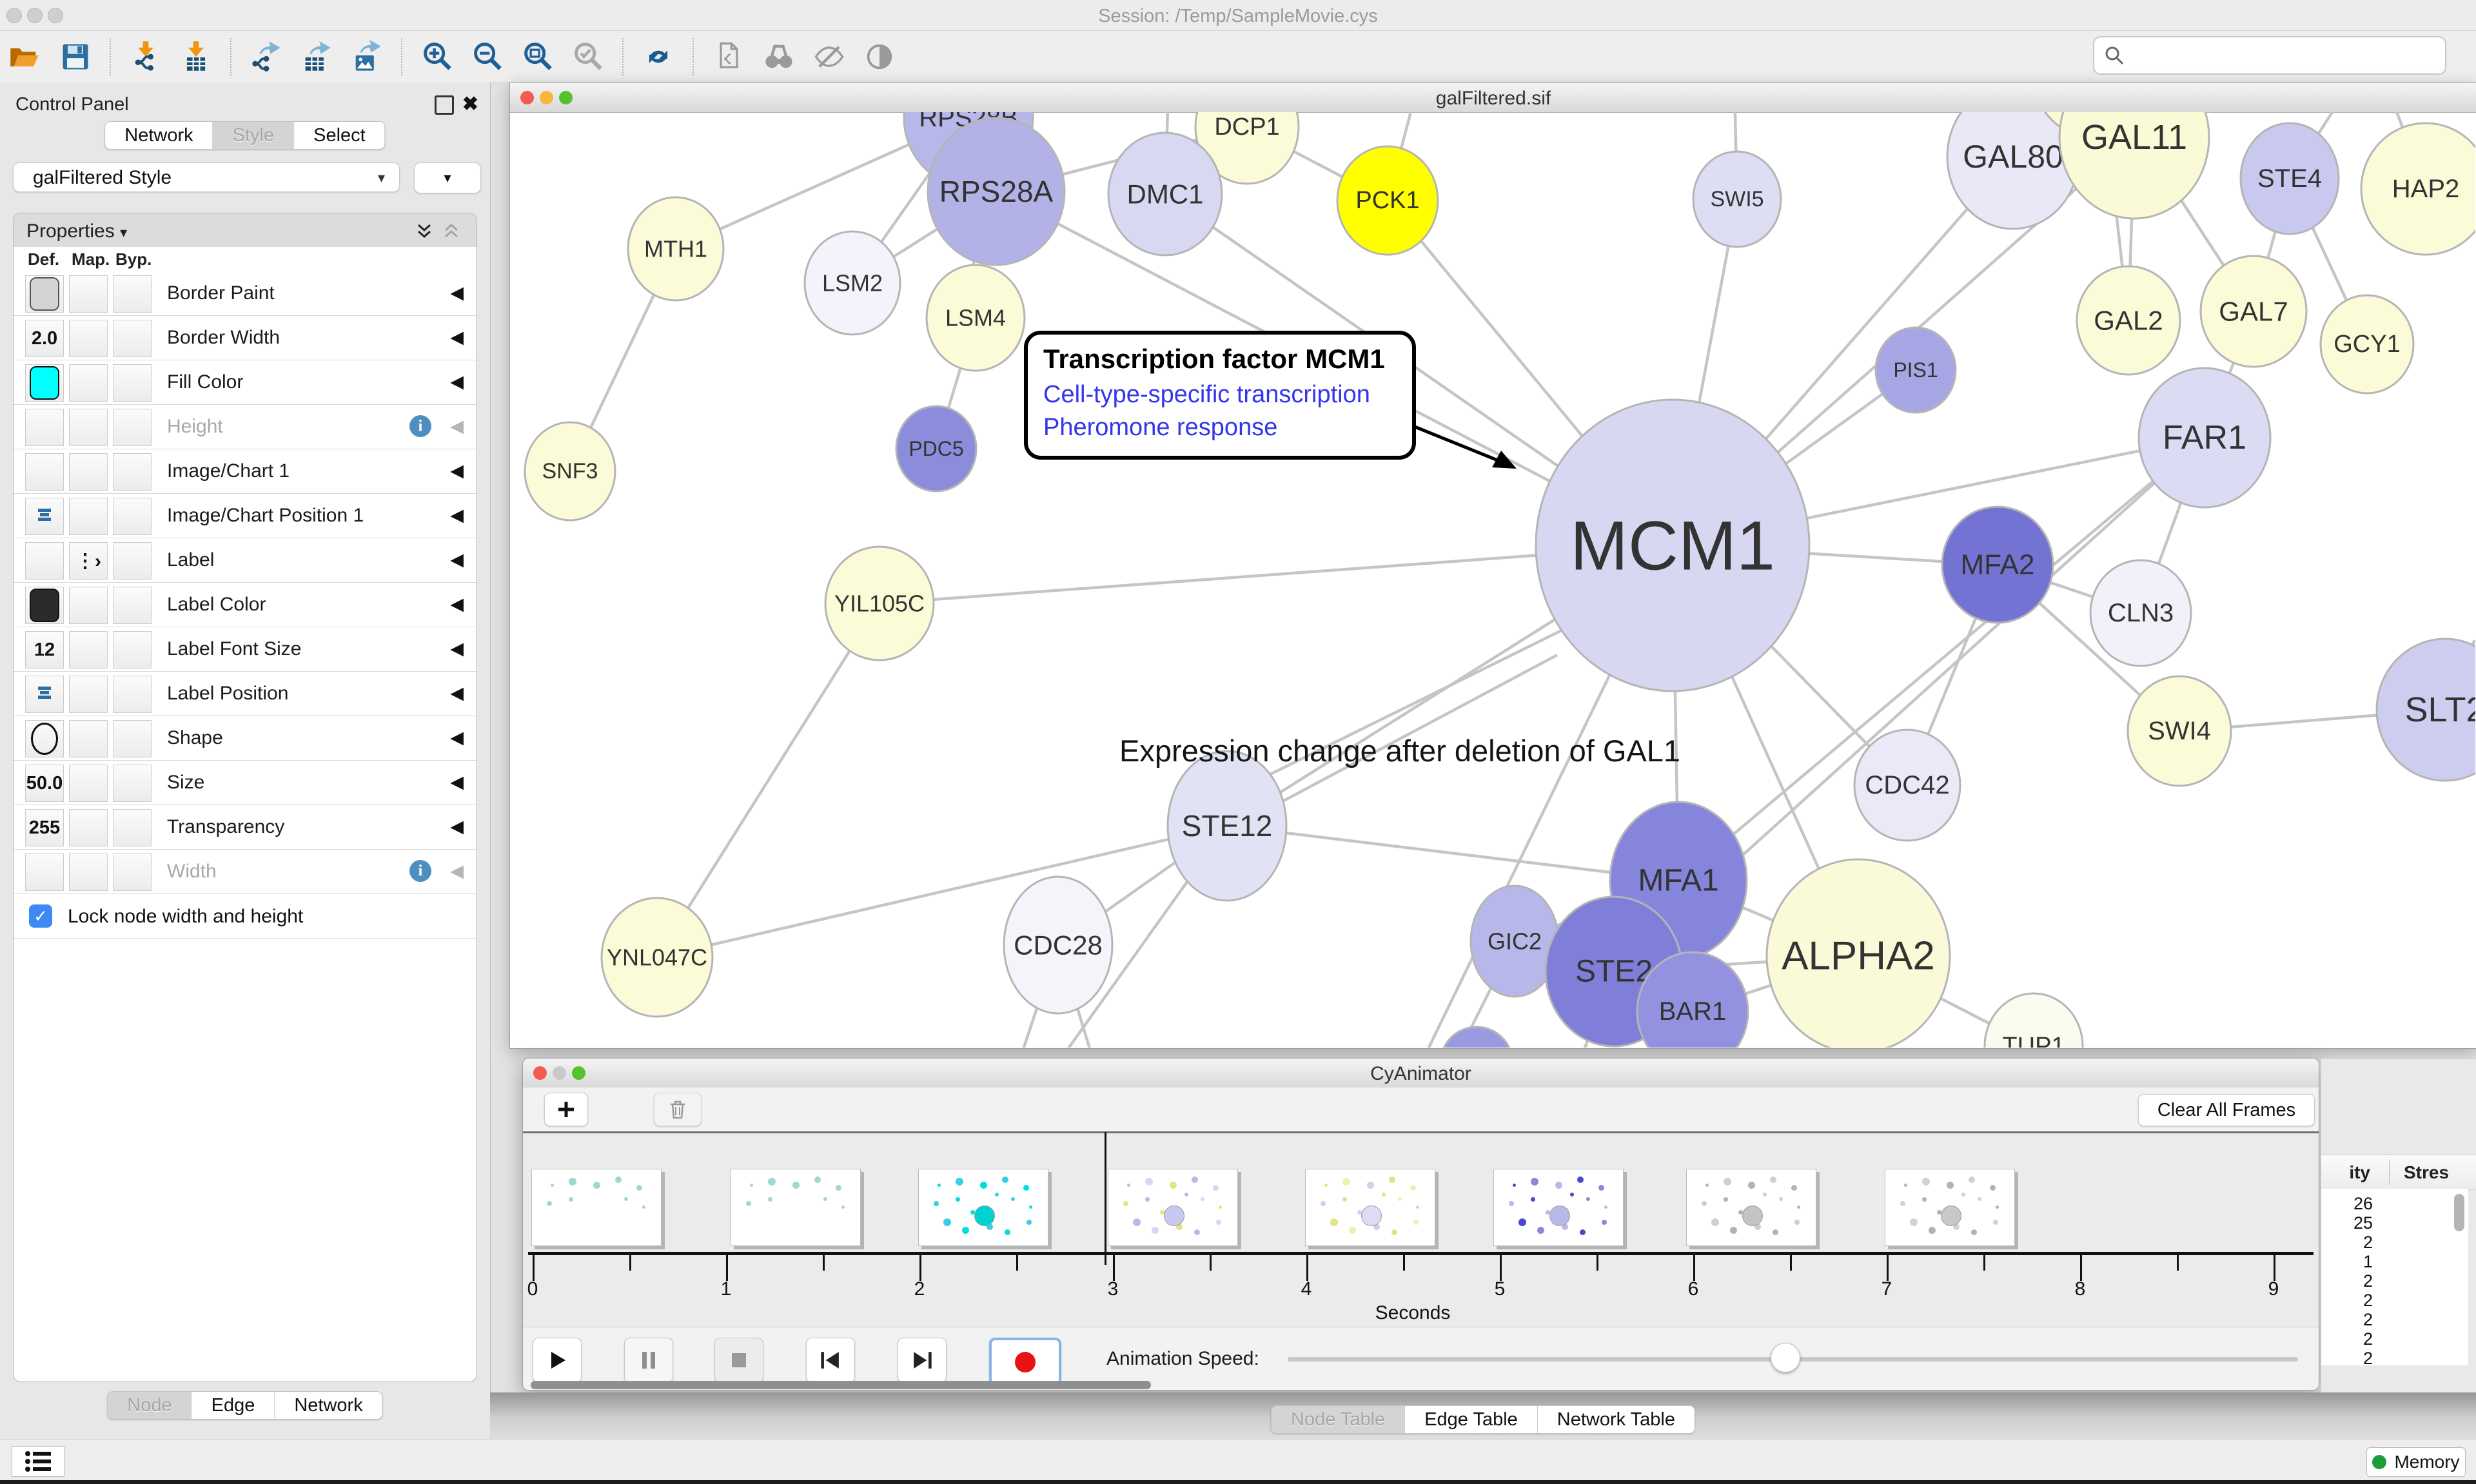 This screenshot has width=2476, height=1484. I want to click on panel-menu-button, so click(38, 1461).